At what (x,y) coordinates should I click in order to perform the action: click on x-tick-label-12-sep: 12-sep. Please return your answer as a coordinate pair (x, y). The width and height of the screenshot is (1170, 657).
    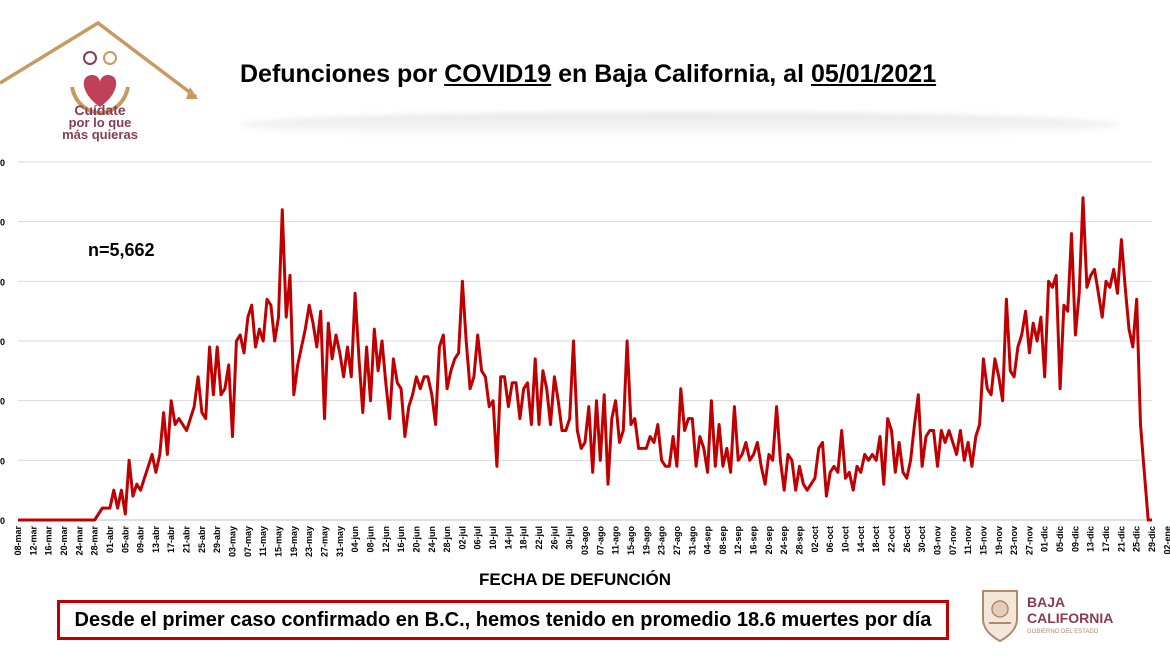
    Looking at the image, I should click on (738, 540).